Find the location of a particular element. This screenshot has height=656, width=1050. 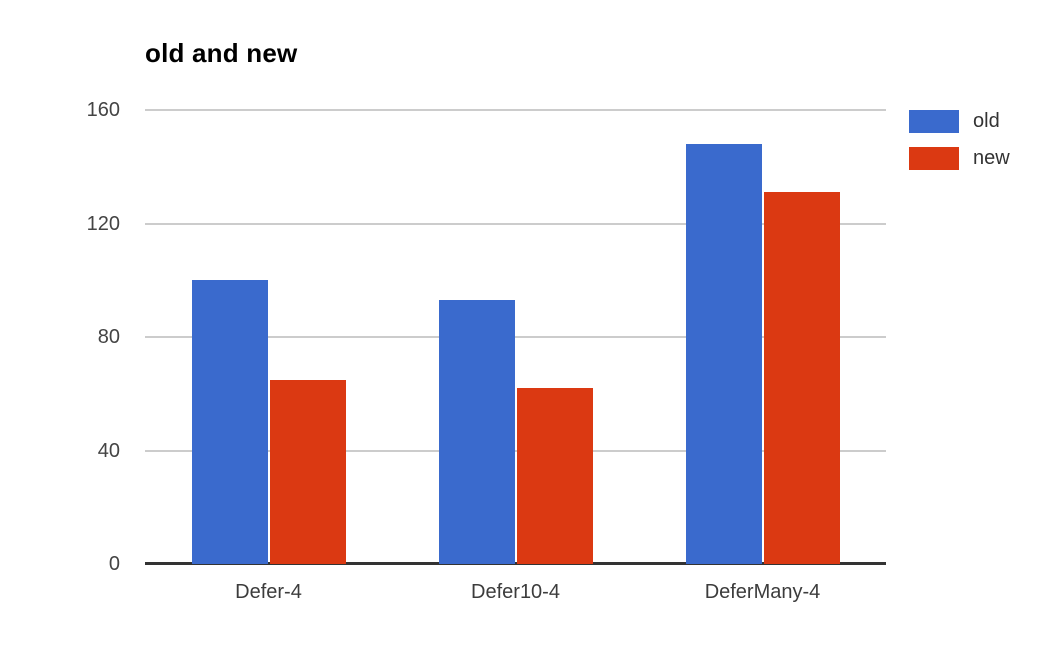

x-axis-category-label: Defer-4 is located at coordinates (268, 592).